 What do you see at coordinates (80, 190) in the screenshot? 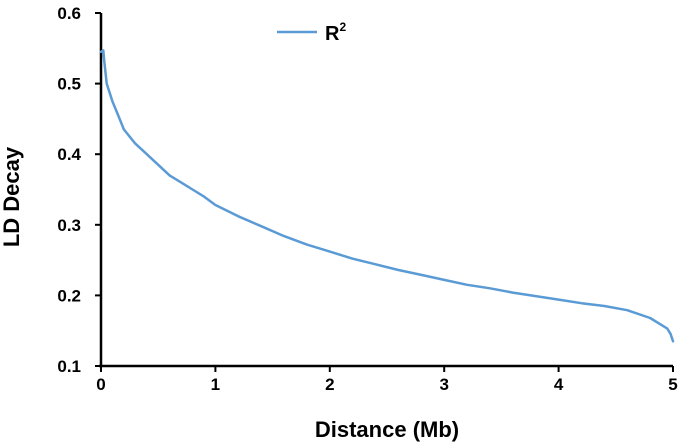
I see `y-axis: 0.1 0.2 0.3 0.4 0.5 0.6` at bounding box center [80, 190].